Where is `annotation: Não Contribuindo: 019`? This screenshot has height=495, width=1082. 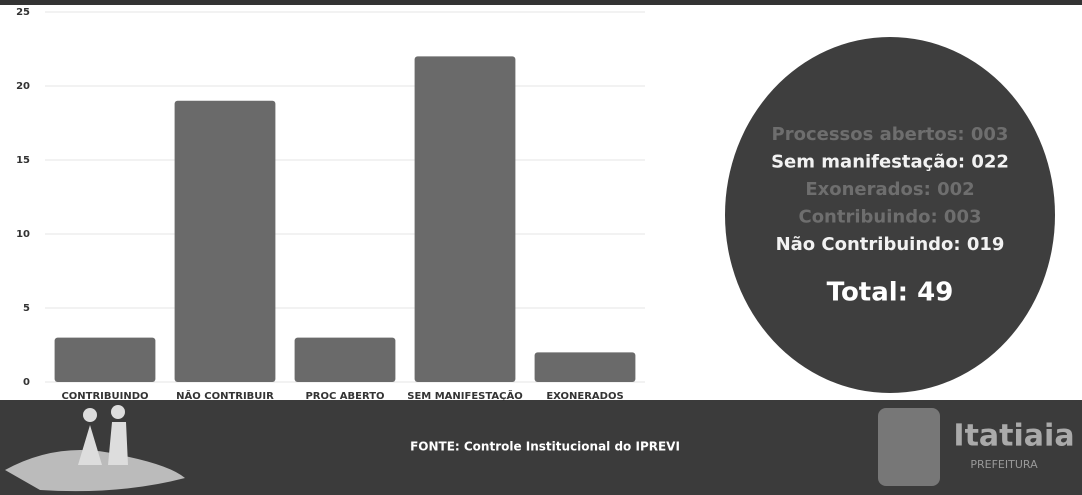 annotation: Não Contribuindo: 019 is located at coordinates (890, 244).